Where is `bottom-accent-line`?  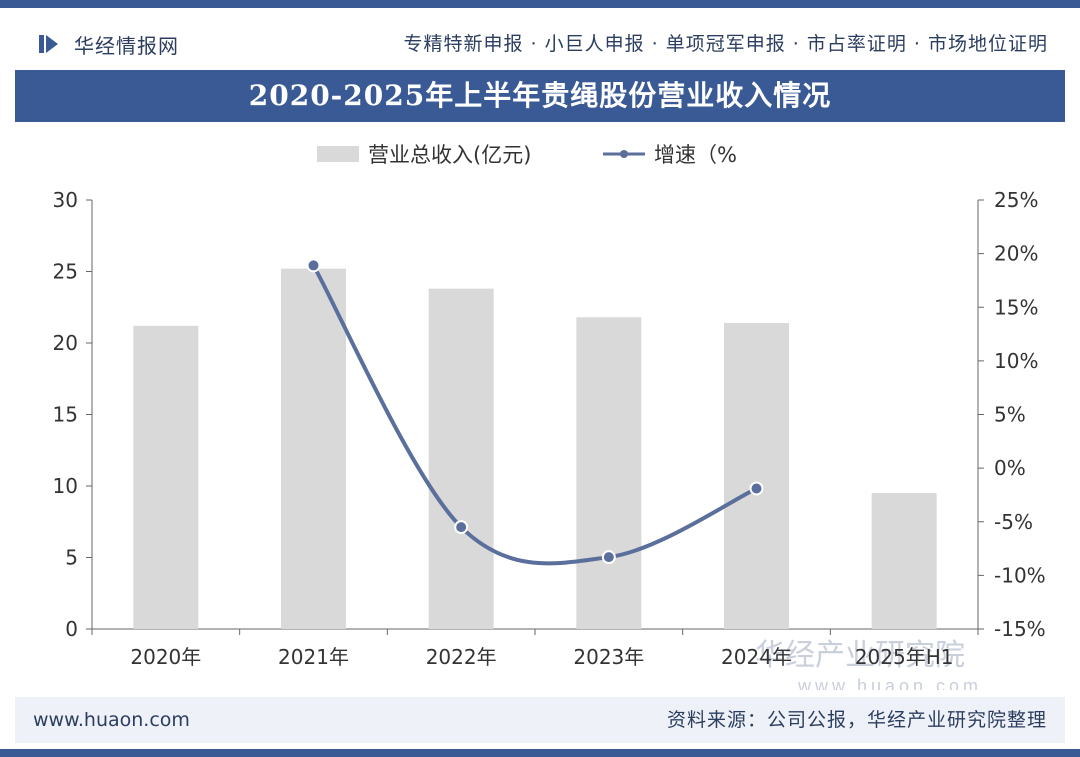
bottom-accent-line is located at coordinates (540, 753).